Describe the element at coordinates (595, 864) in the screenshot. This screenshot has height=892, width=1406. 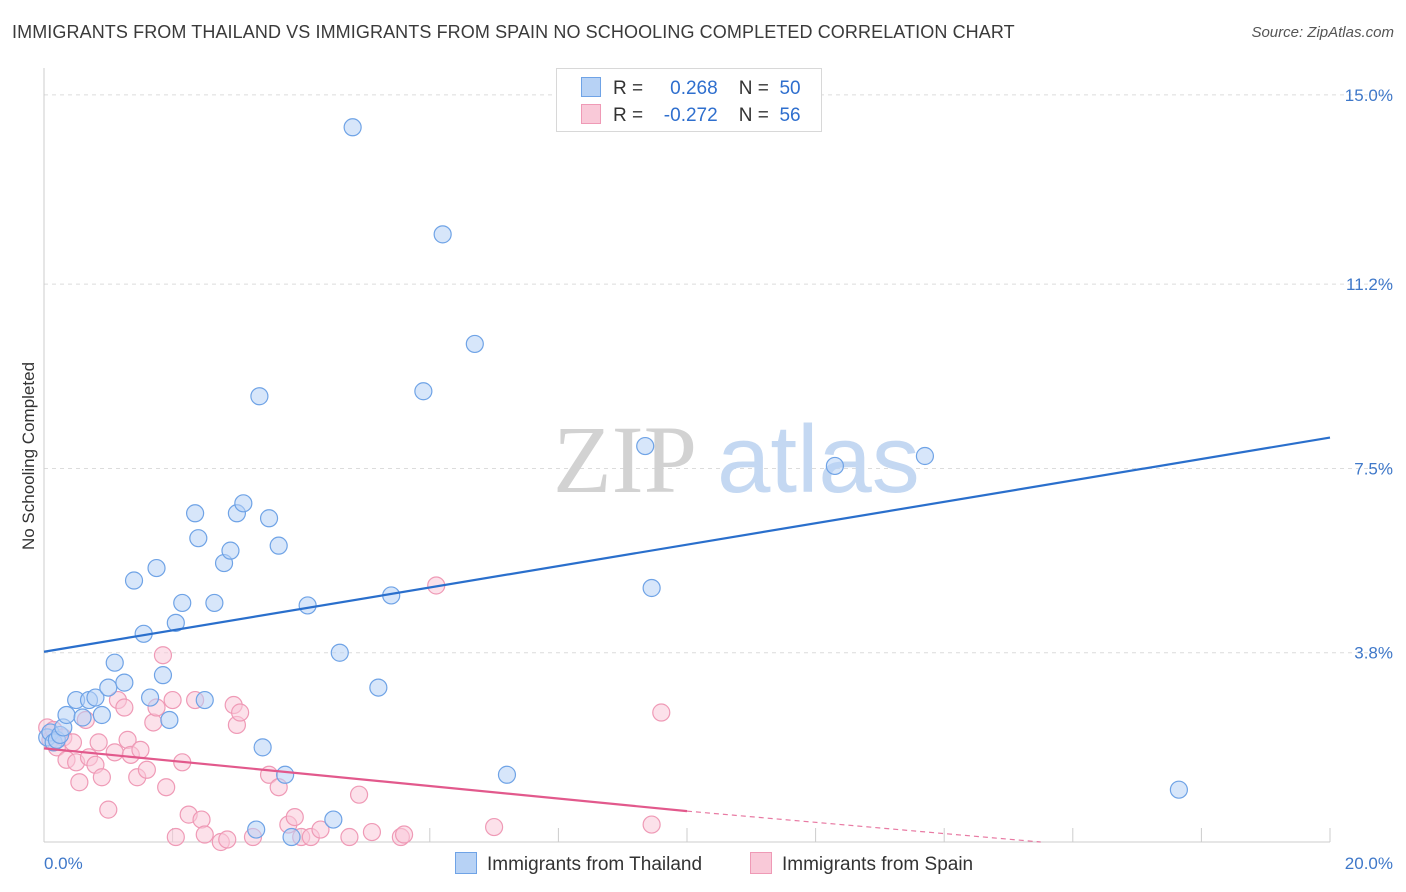
I see `bottom-legend-label-thailand: Immigrants from Thailand` at that location.